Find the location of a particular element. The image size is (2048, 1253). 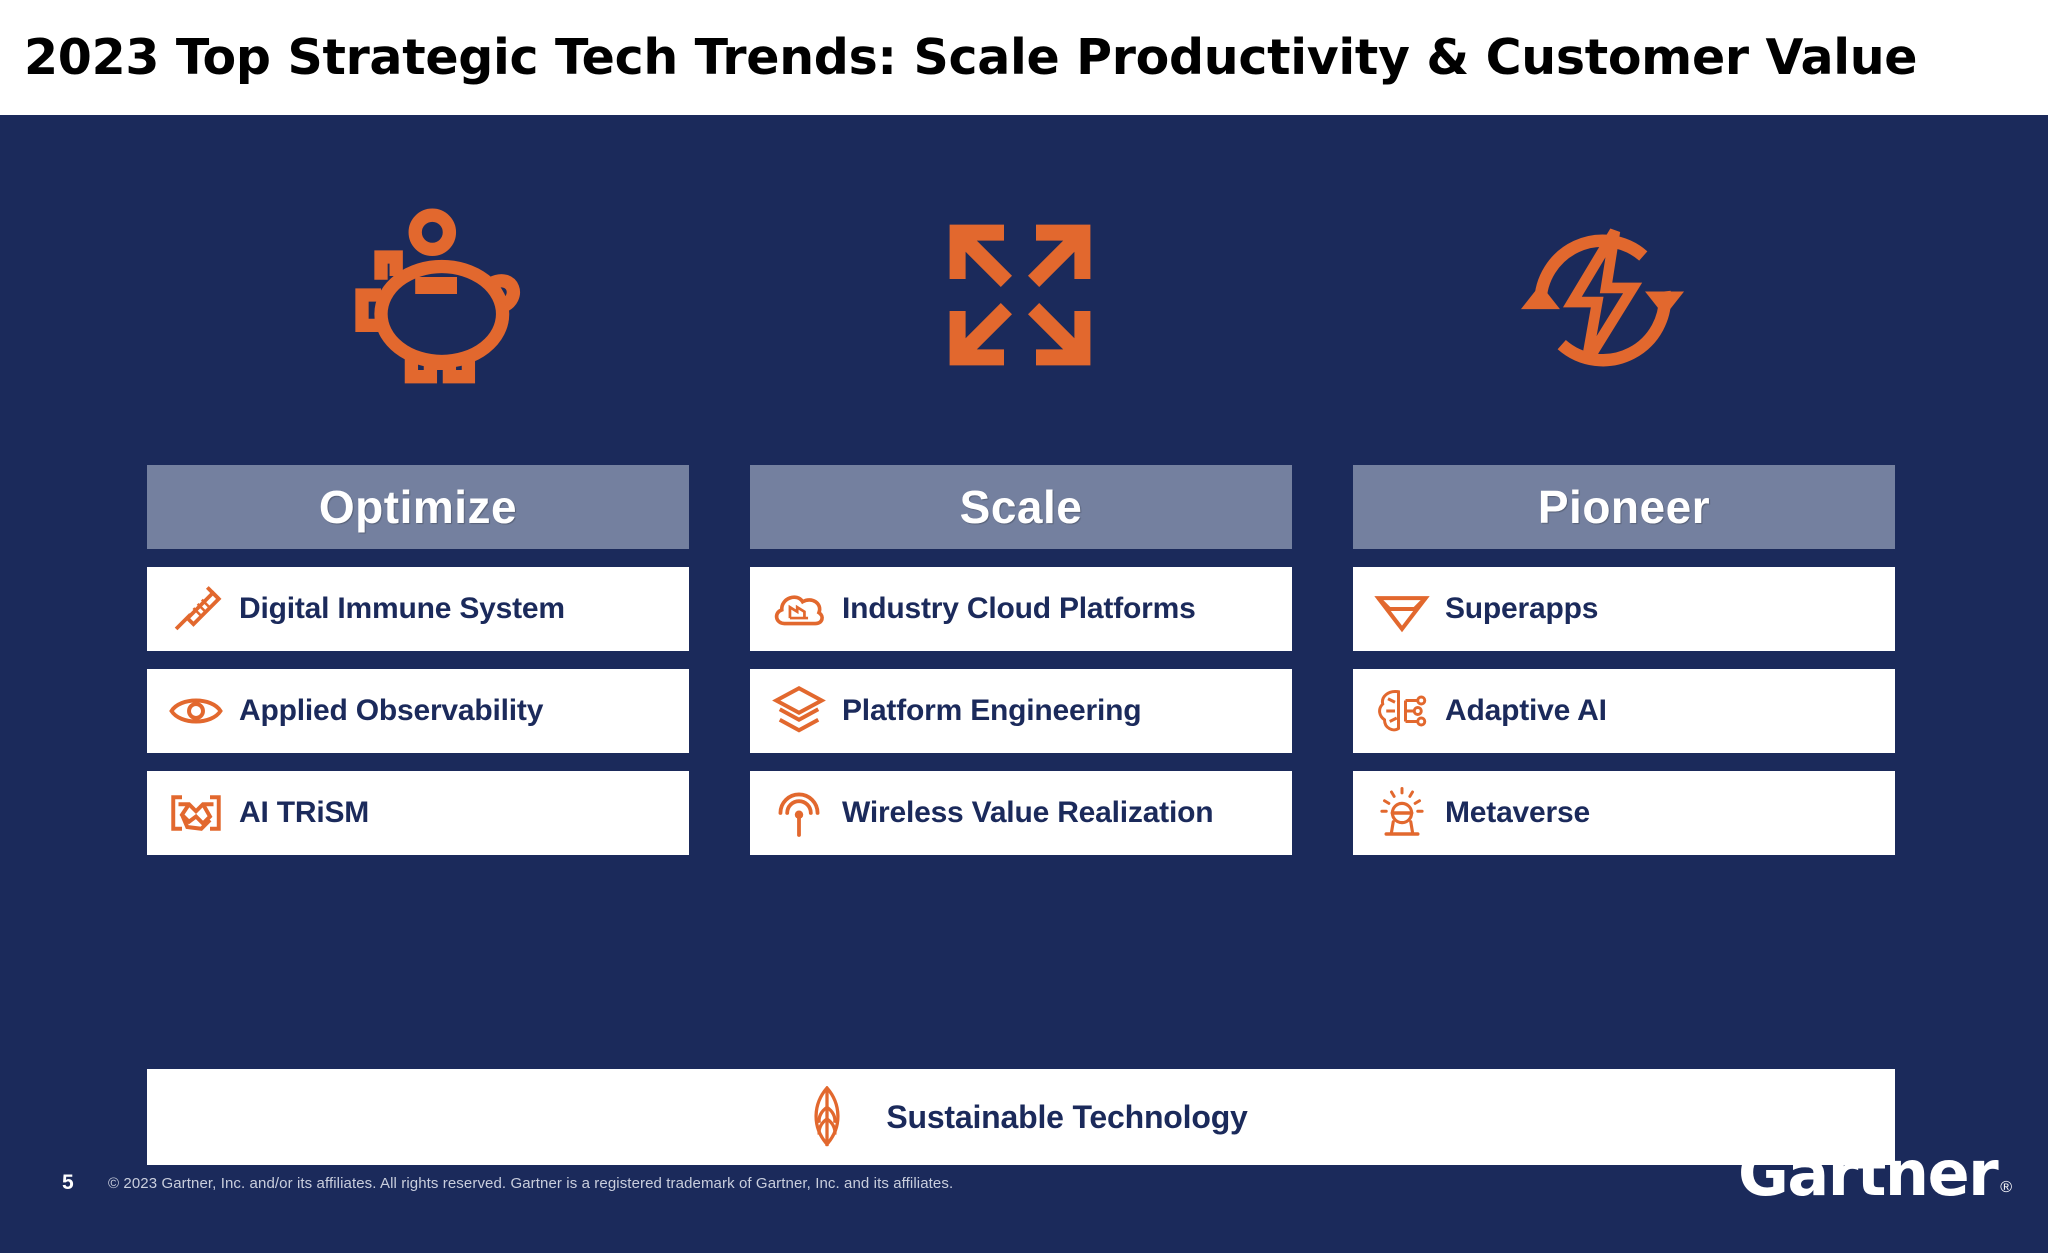

page-number: 5 is located at coordinates (68, 1182).